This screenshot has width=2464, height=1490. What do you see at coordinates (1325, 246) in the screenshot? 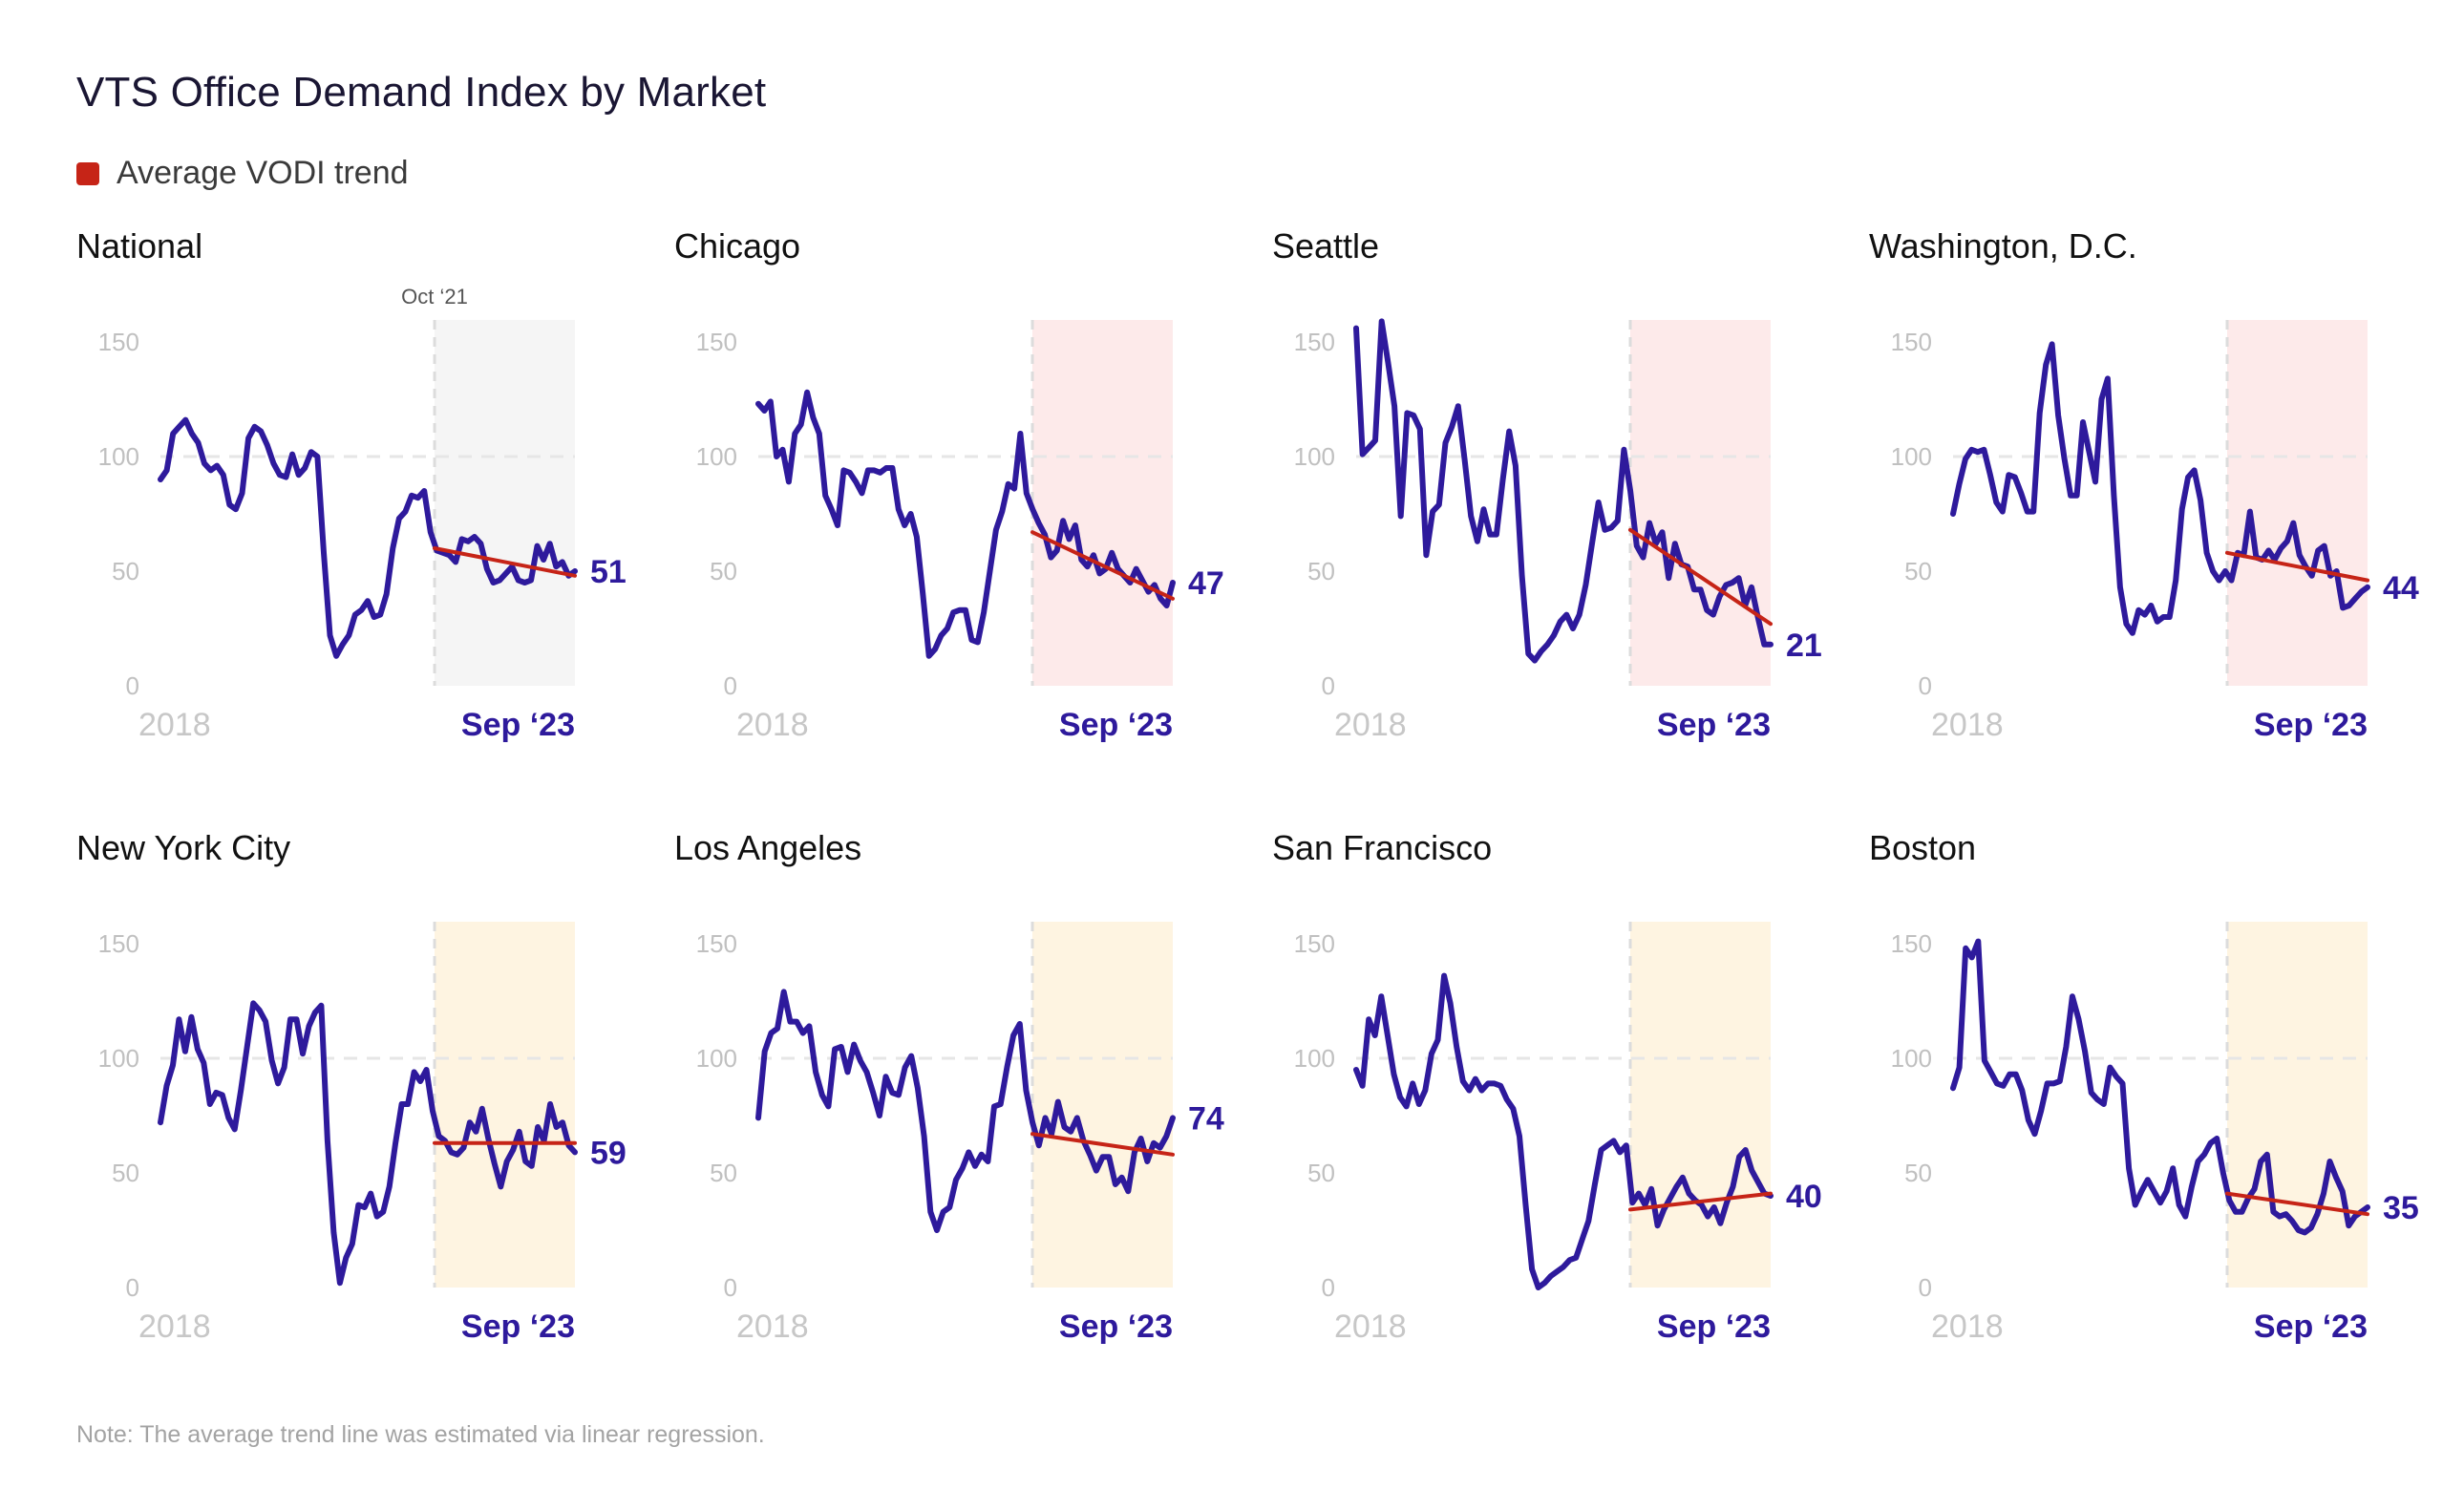
I see `panel-title: Seattle` at bounding box center [1325, 246].